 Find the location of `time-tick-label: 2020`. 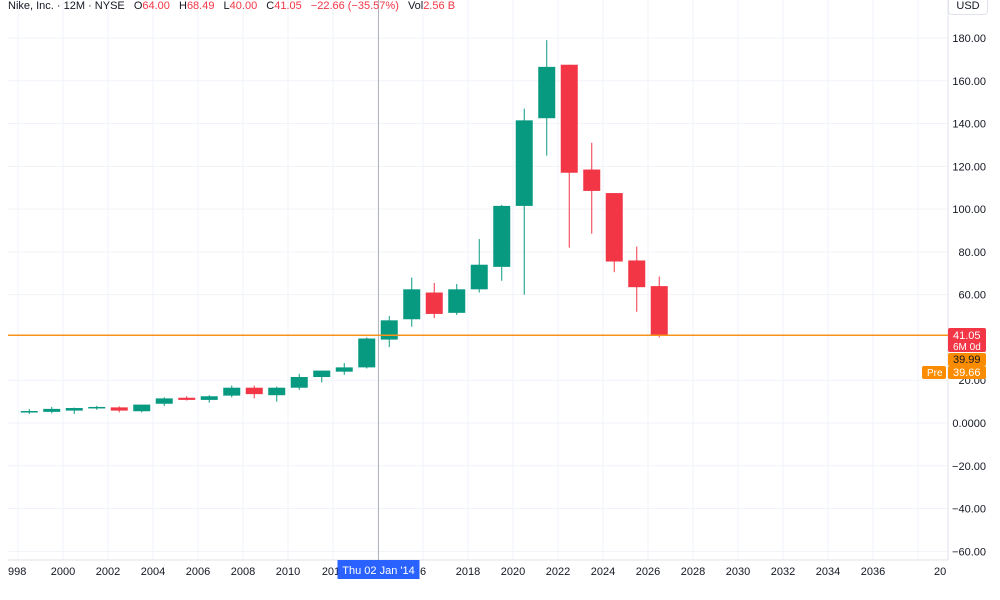

time-tick-label: 2020 is located at coordinates (513, 572).